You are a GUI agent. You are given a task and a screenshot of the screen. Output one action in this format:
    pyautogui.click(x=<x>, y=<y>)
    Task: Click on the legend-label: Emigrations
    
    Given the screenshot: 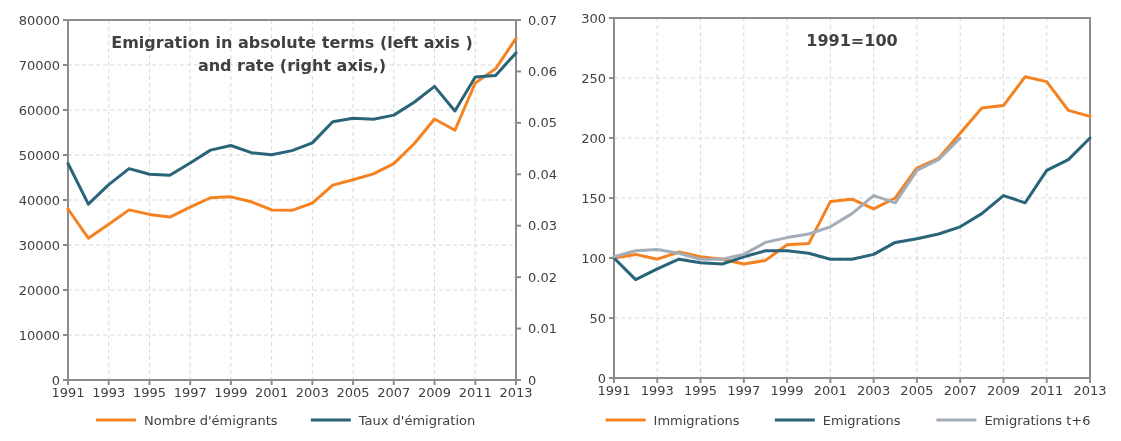 What is the action you would take?
    pyautogui.click(x=861, y=420)
    